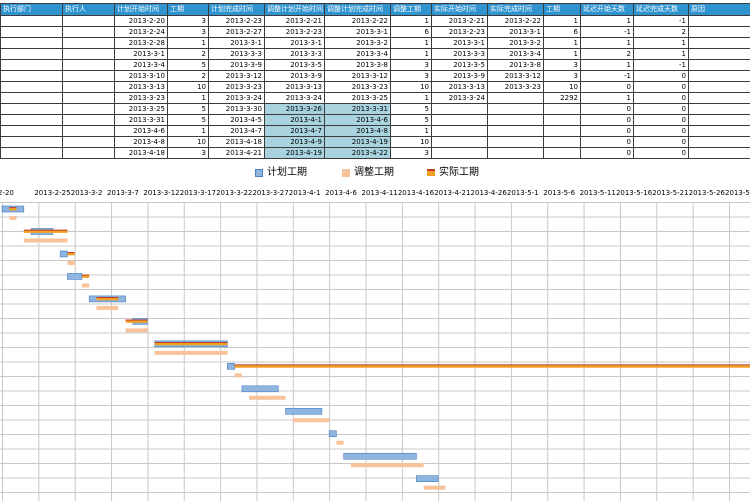 This screenshot has width=750, height=501. Describe the element at coordinates (294, 109) in the screenshot. I see `table-cell: 2013-3-26` at that location.